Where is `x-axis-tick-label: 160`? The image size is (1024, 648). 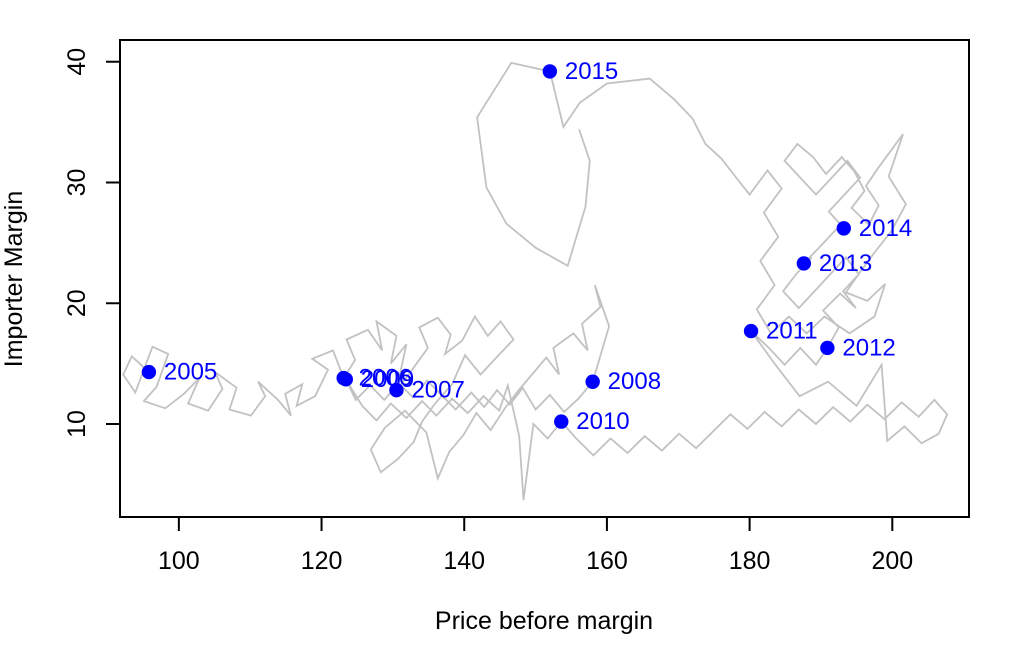 x-axis-tick-label: 160 is located at coordinates (607, 561).